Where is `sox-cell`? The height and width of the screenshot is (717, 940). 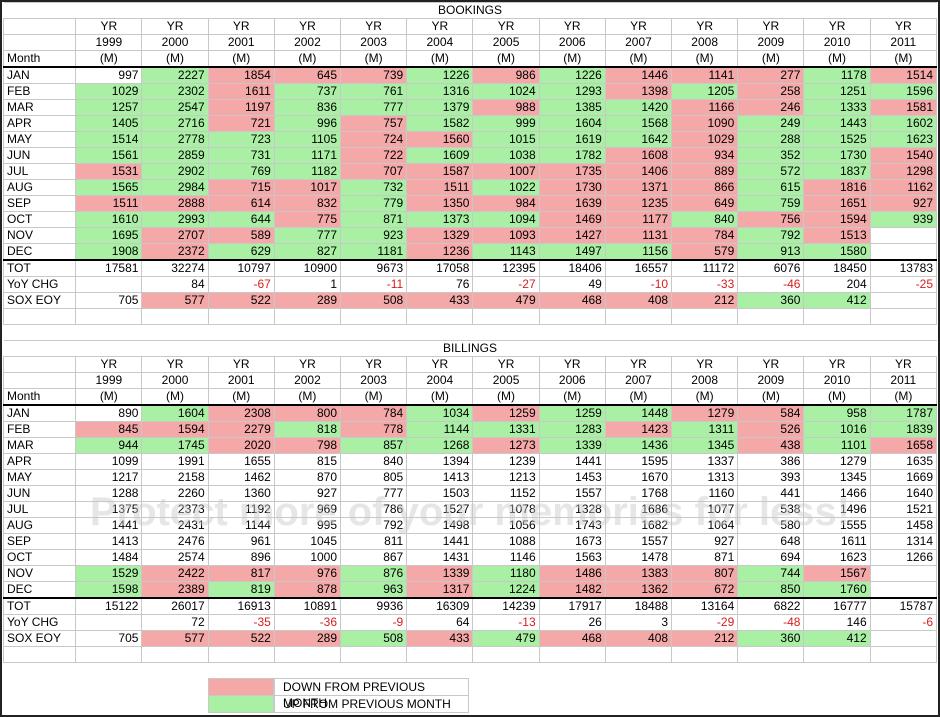
sox-cell is located at coordinates (903, 300).